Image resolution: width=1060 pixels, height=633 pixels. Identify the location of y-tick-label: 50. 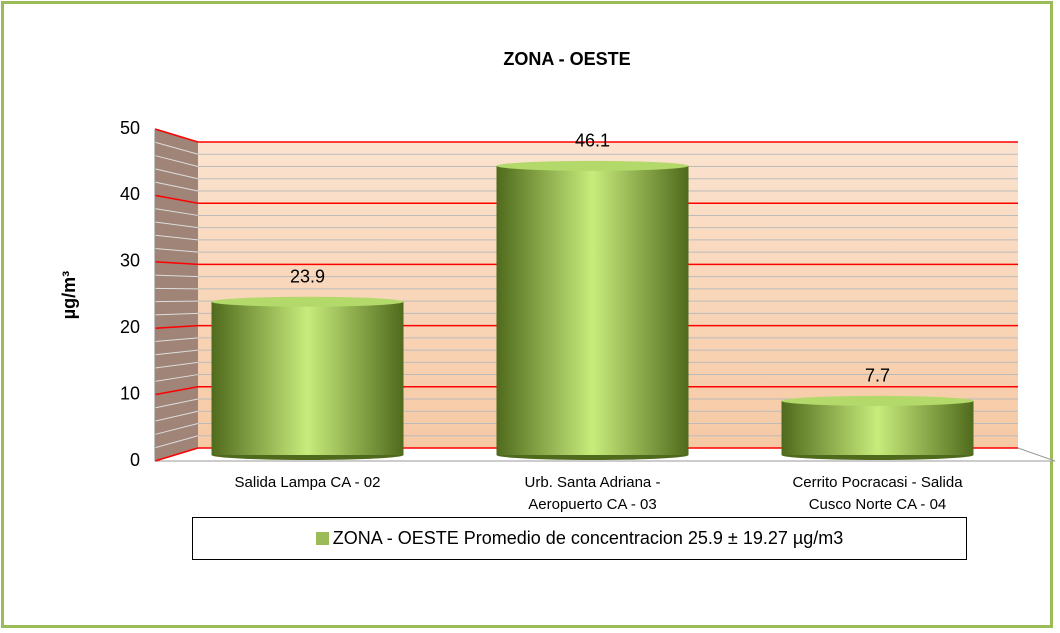
(130, 128).